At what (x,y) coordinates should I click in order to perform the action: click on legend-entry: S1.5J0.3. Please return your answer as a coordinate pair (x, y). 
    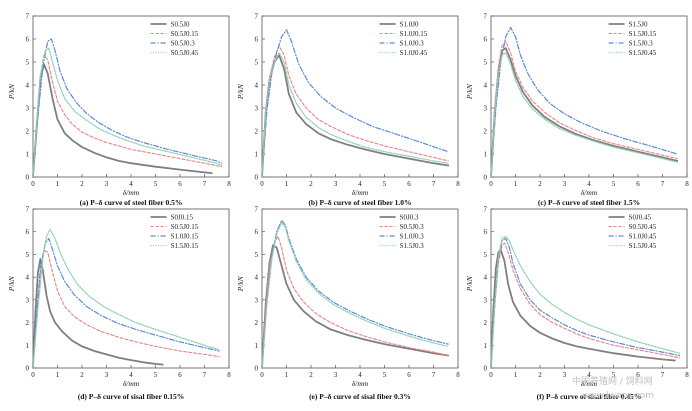
    Looking at the image, I should click on (641, 44).